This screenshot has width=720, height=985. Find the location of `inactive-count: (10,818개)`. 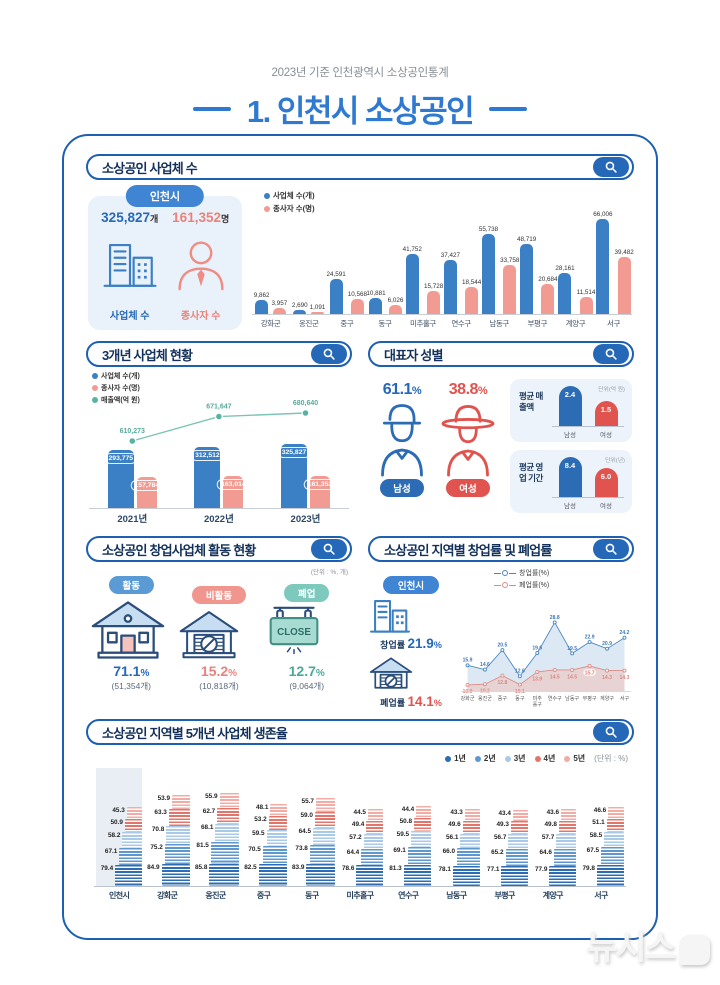

inactive-count: (10,818개) is located at coordinates (219, 686).